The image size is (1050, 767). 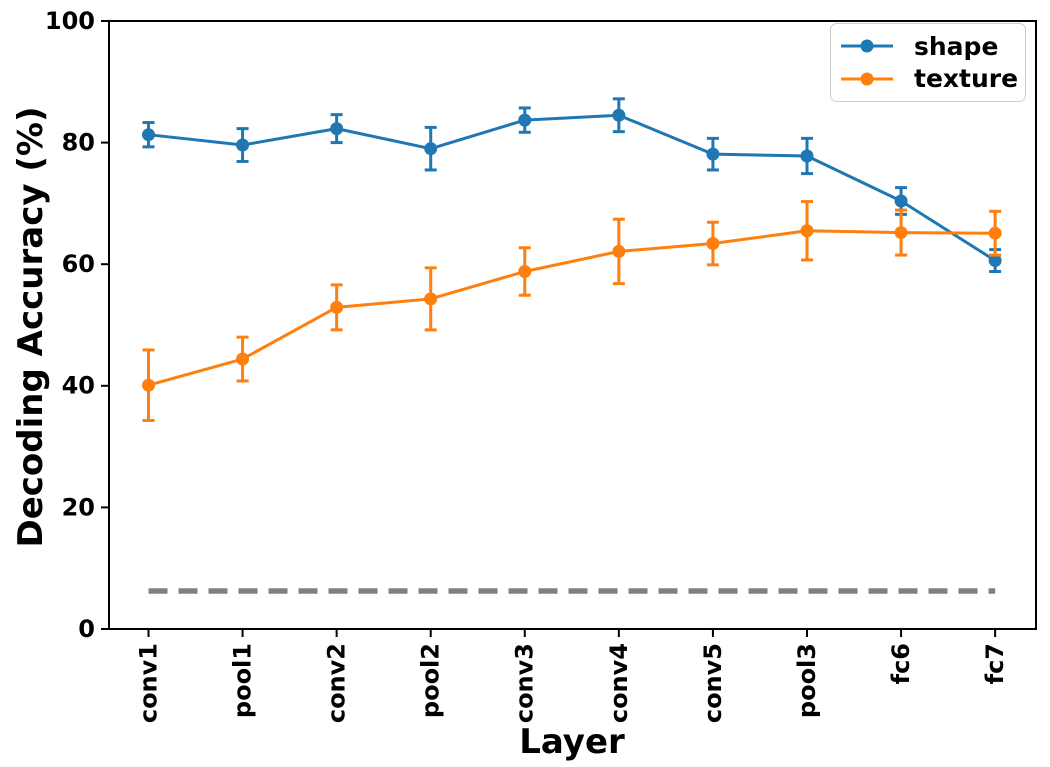 I want to click on y-tick-label: 0, so click(x=86, y=629).